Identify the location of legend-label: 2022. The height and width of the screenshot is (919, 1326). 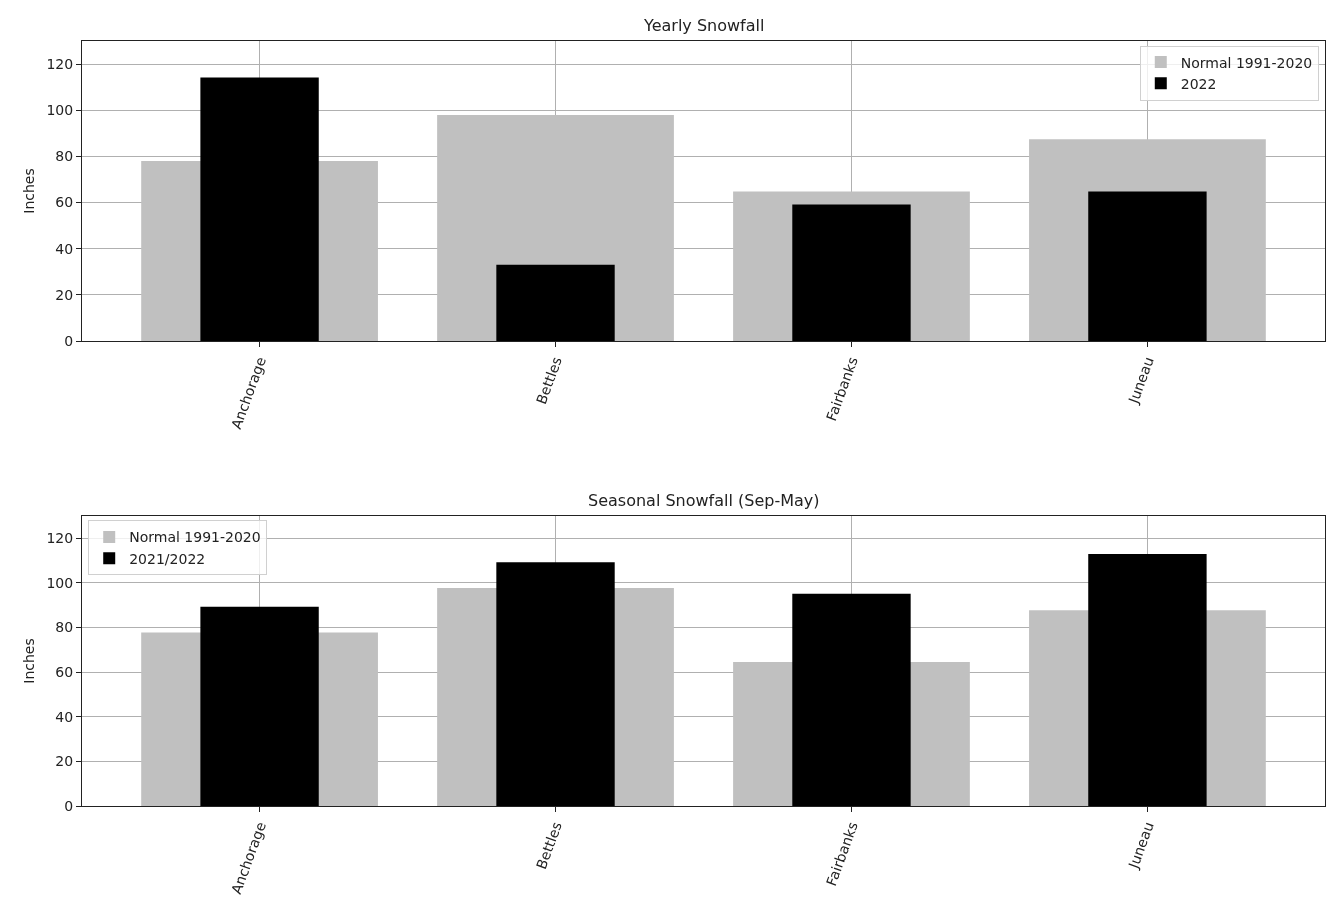
(1198, 83).